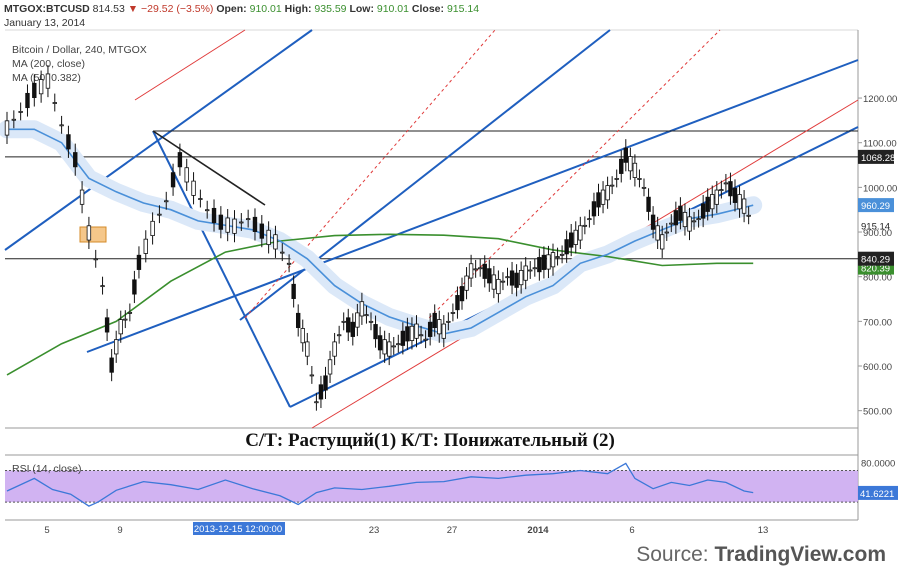 Image resolution: width=900 pixels, height=580 pixels. I want to click on price-tick-label: 600.00, so click(877, 367).